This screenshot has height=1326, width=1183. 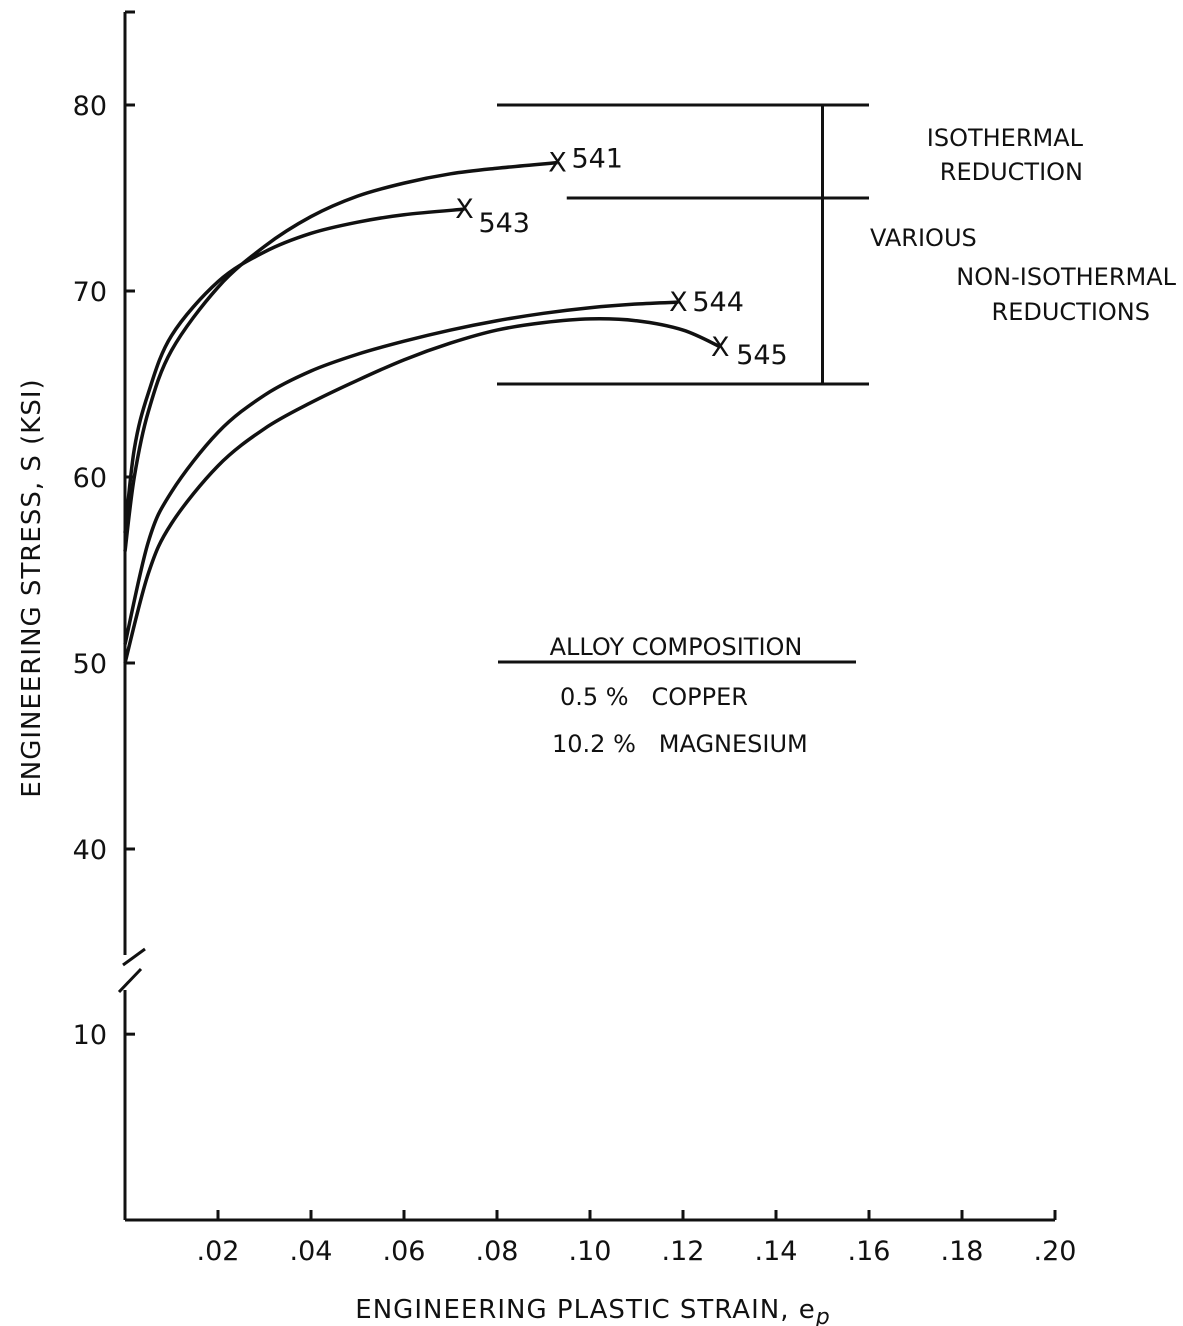 What do you see at coordinates (218, 1251) in the screenshot?
I see `x-tick-label: .02` at bounding box center [218, 1251].